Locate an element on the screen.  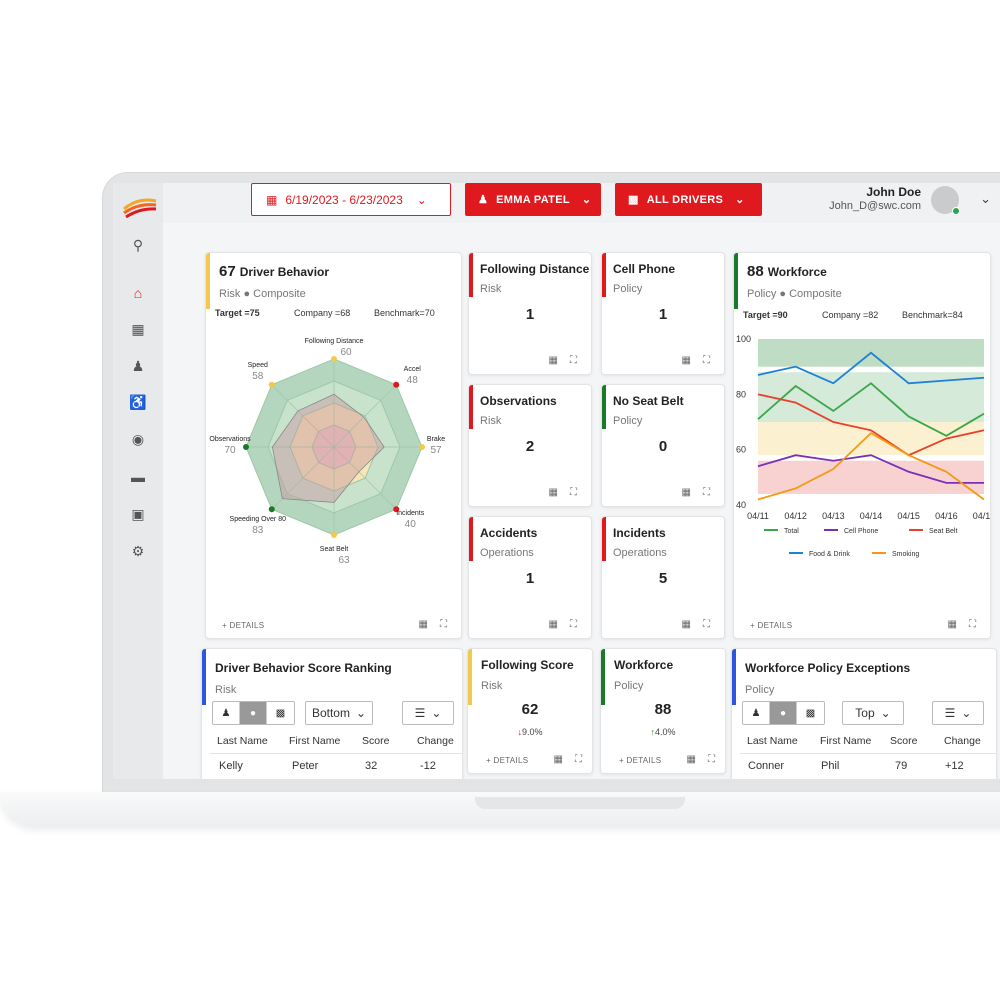
benchmark-stat: Benchmark=70 is located at coordinates (404, 313).